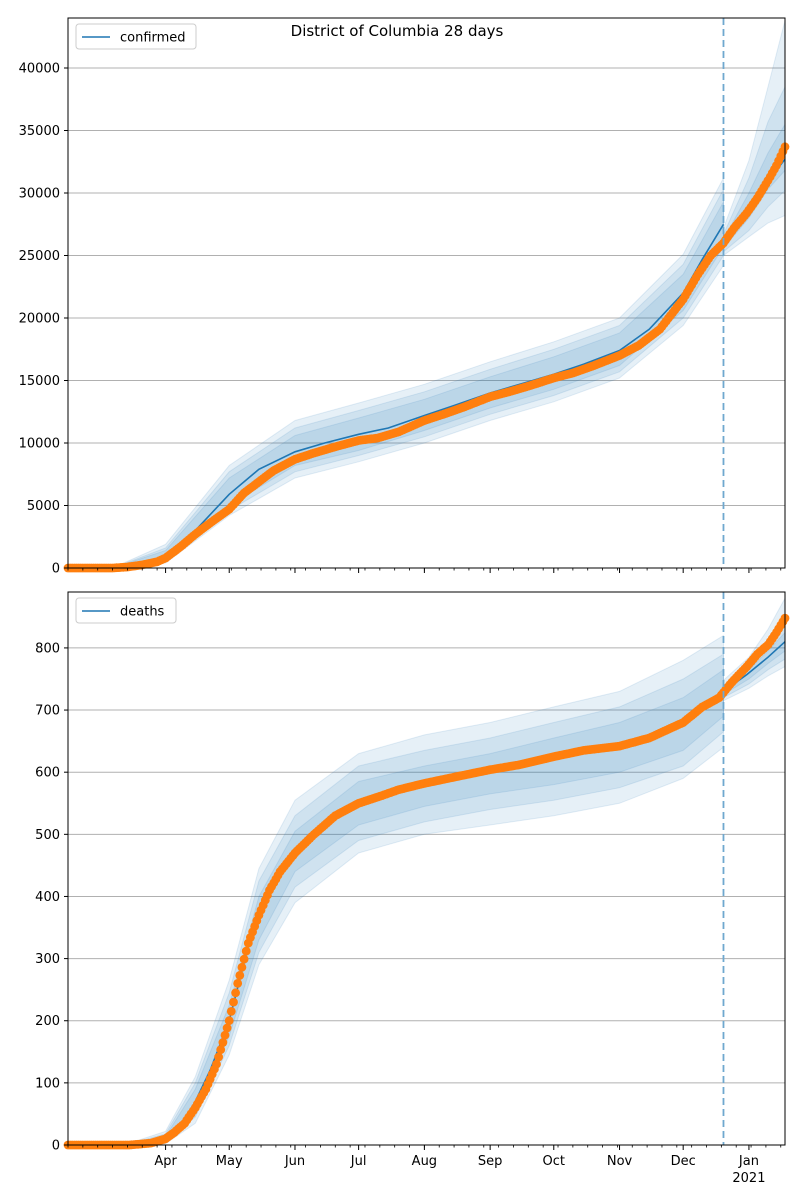 The image size is (800, 1200). What do you see at coordinates (39, 256) in the screenshot?
I see `confirmed-ytick-label: 25000` at bounding box center [39, 256].